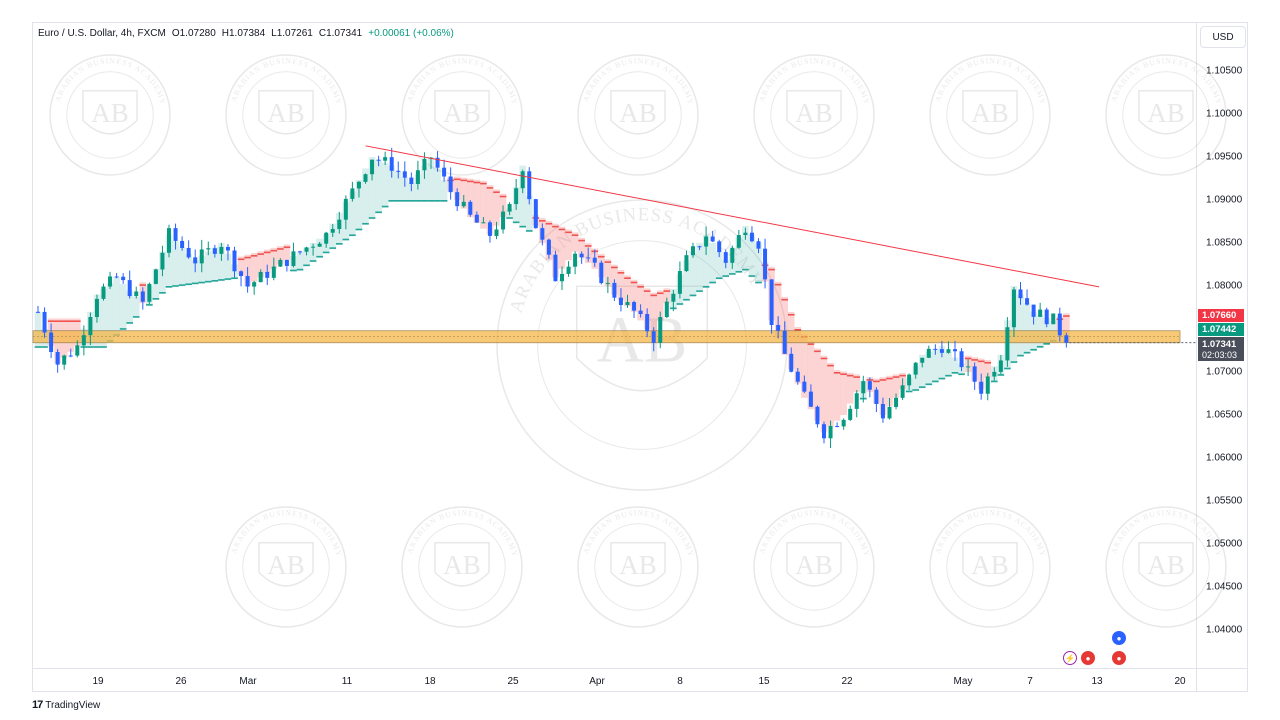 The image size is (1280, 720). What do you see at coordinates (1224, 71) in the screenshot?
I see `price-axis-tick: 1.10500` at bounding box center [1224, 71].